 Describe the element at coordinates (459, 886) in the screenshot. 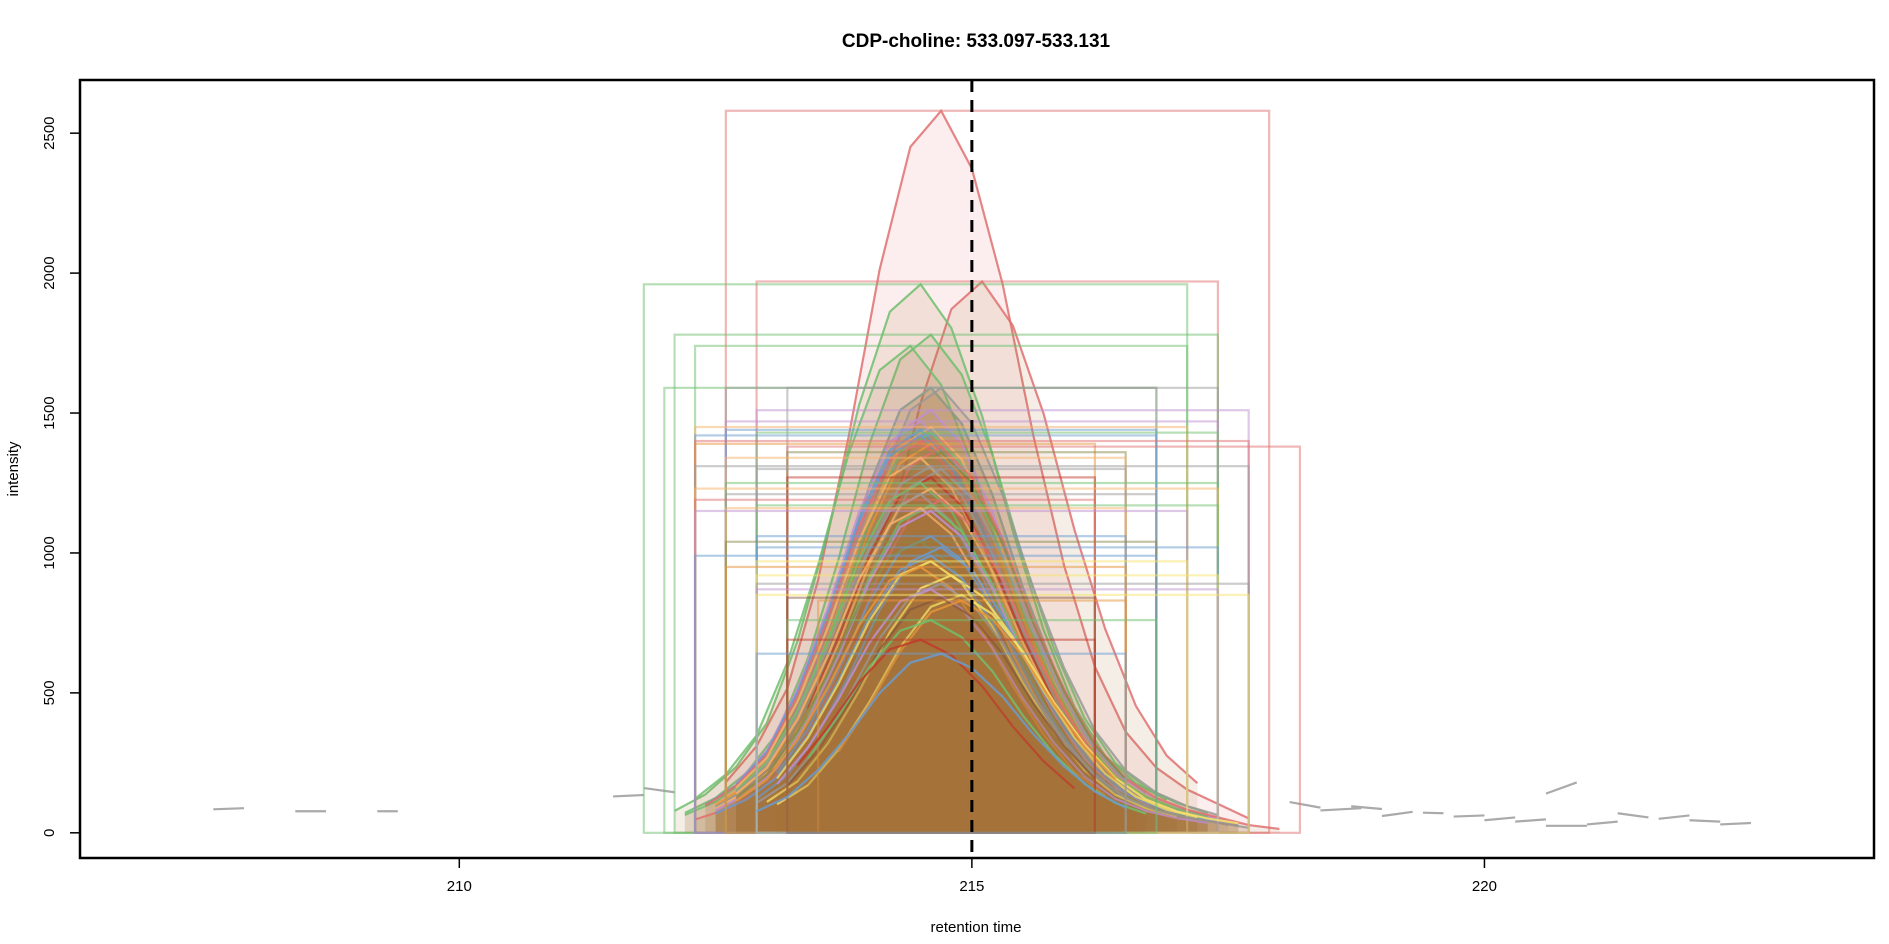

I see `x-tick-label-0: 210` at that location.